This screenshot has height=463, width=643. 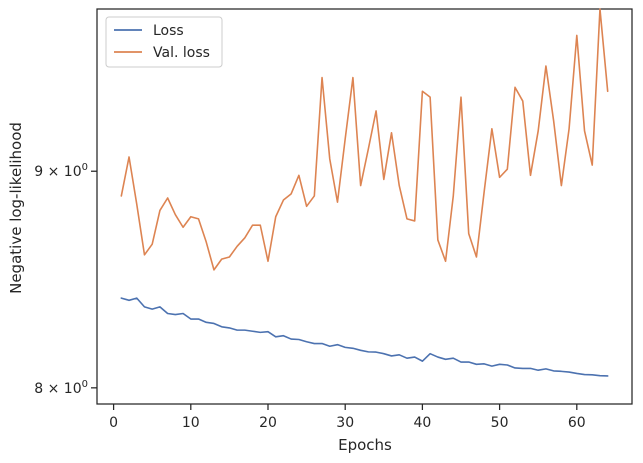 What do you see at coordinates (61, 388) in the screenshot?
I see `y-tick-label: 8 × 100` at bounding box center [61, 388].